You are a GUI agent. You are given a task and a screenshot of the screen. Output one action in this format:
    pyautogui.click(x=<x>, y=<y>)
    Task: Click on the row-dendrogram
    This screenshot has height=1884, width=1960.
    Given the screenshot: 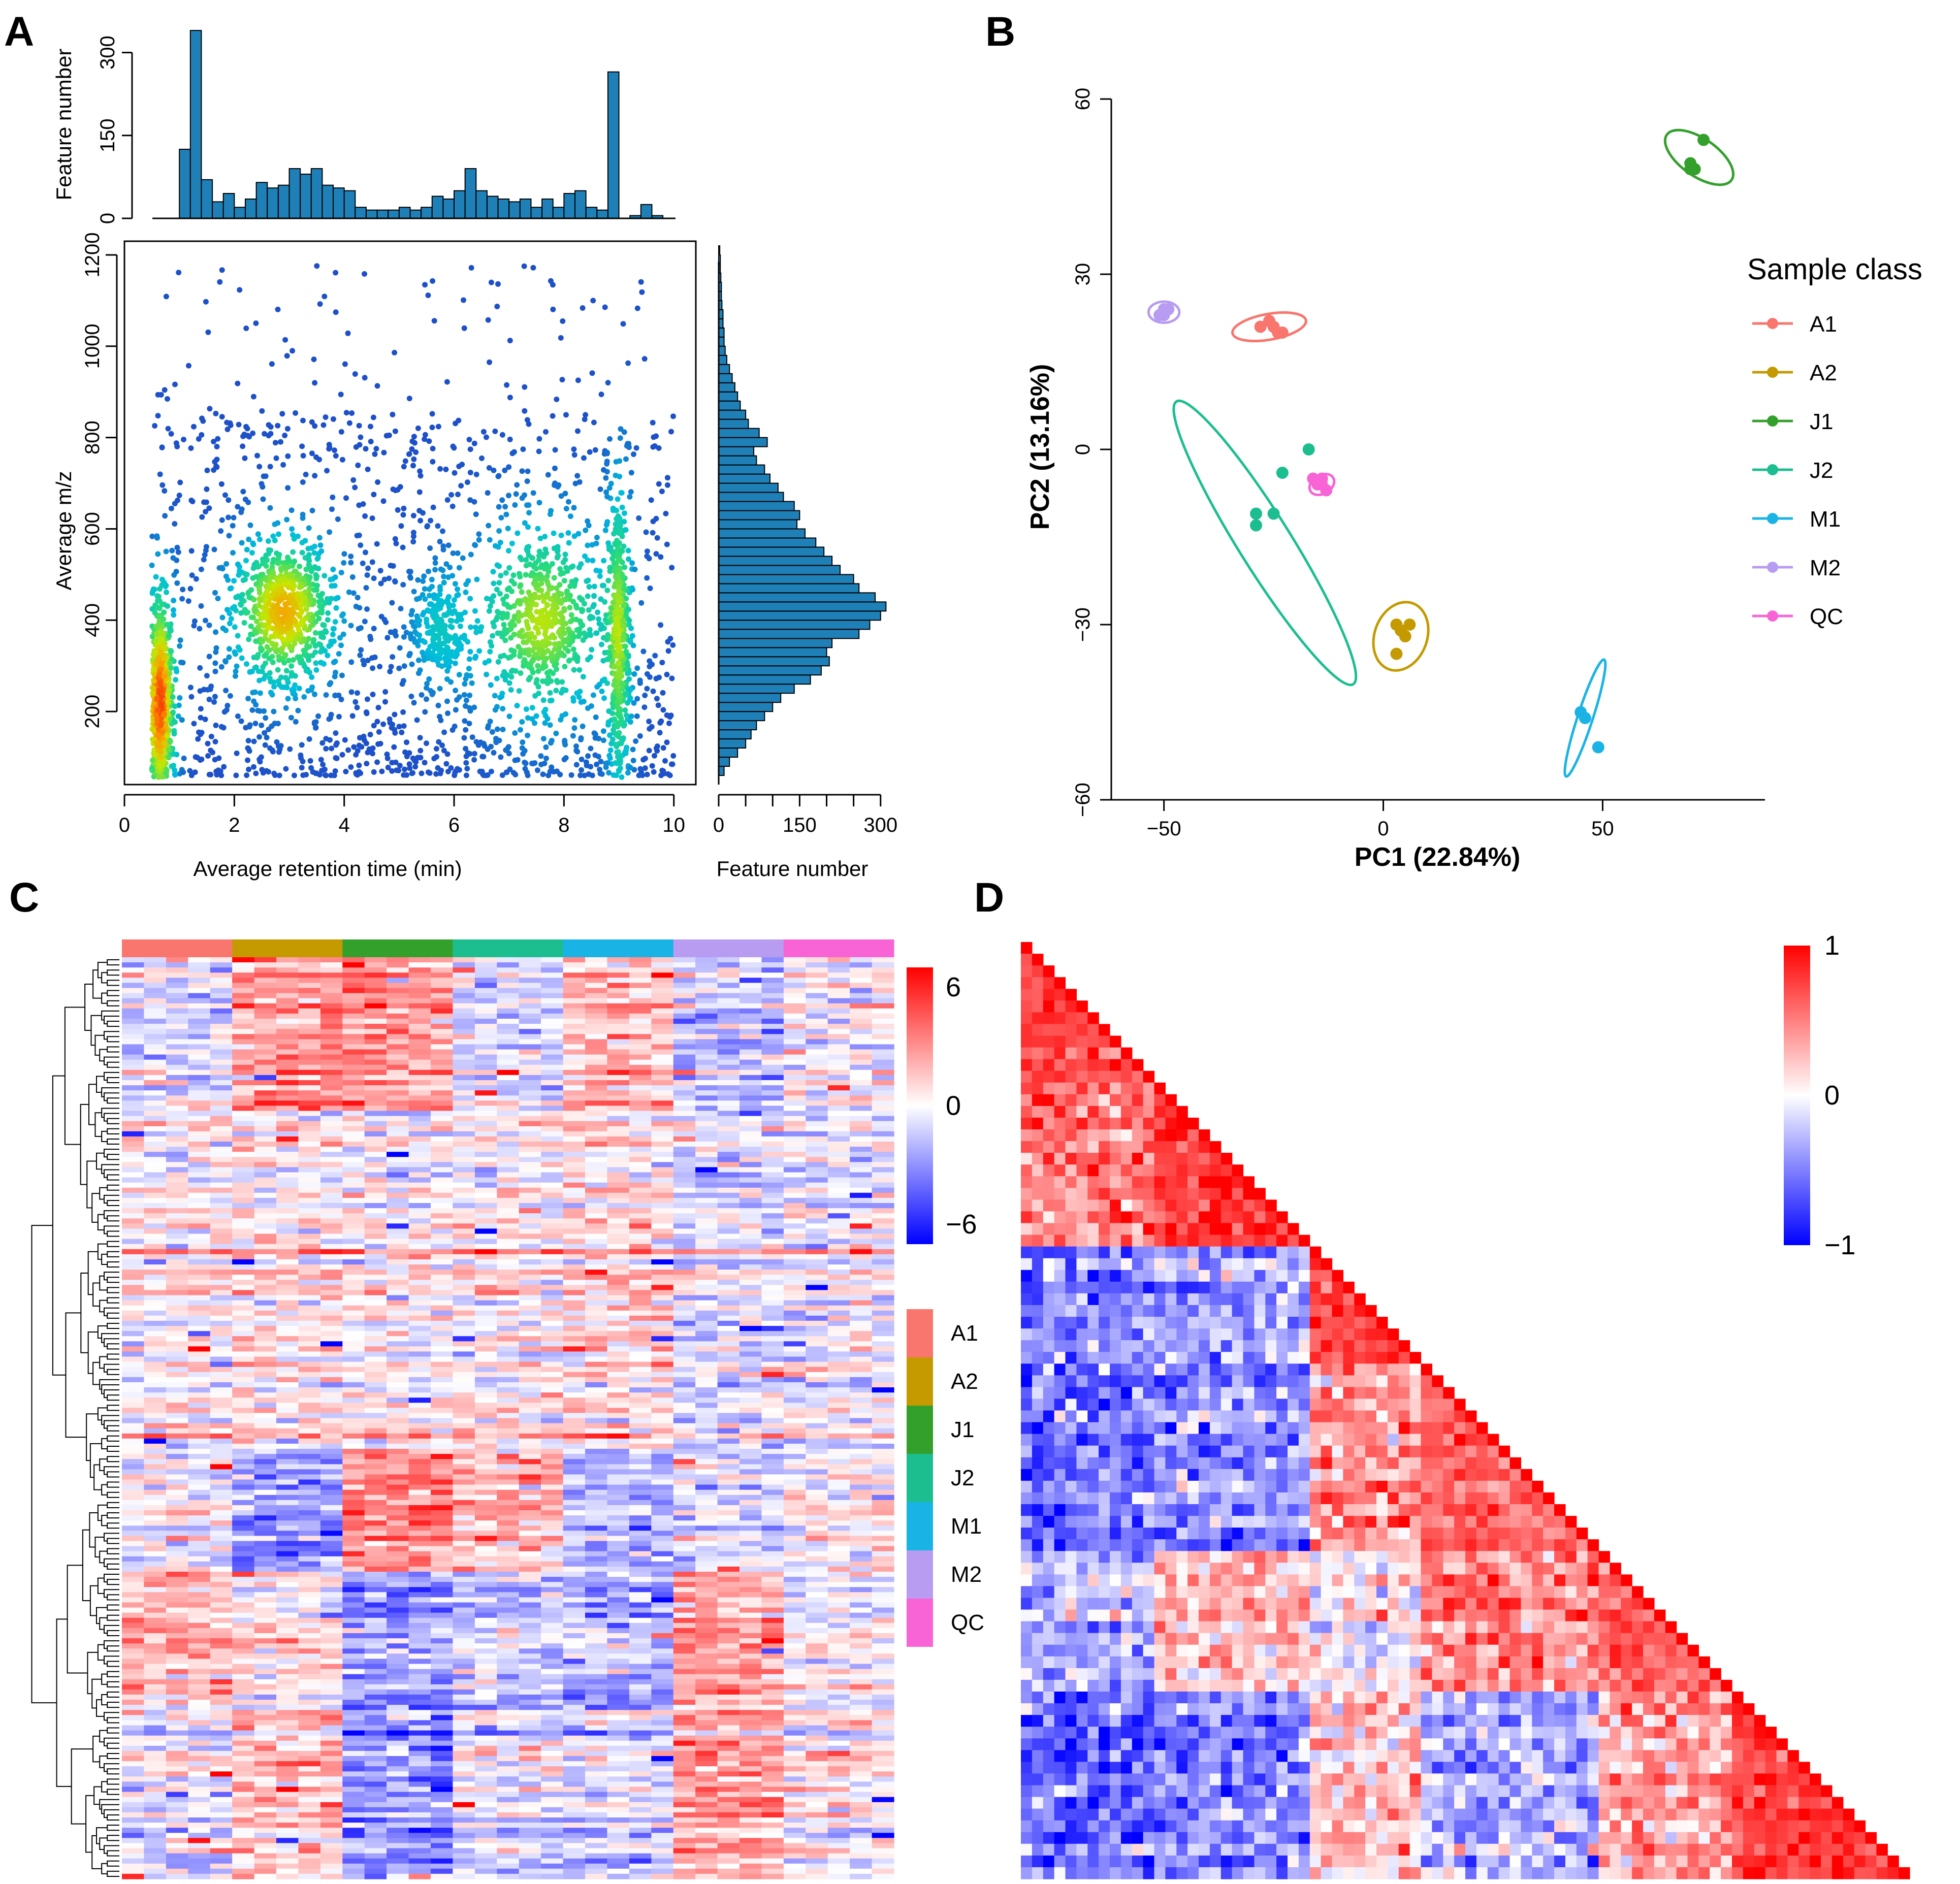 What is the action you would take?
    pyautogui.click(x=75, y=1418)
    